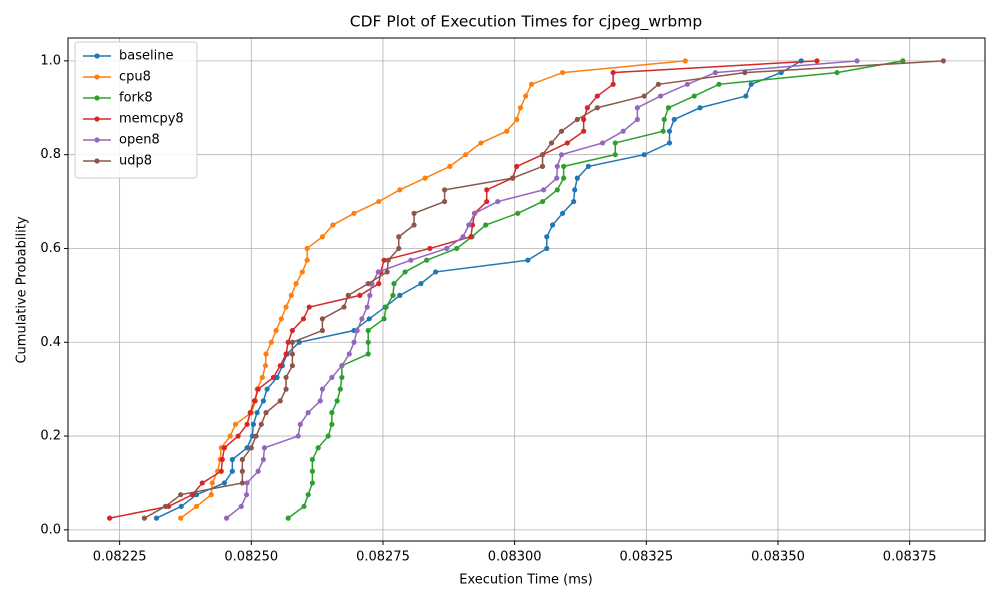  I want to click on legend-label: memcpy8, so click(151, 119).